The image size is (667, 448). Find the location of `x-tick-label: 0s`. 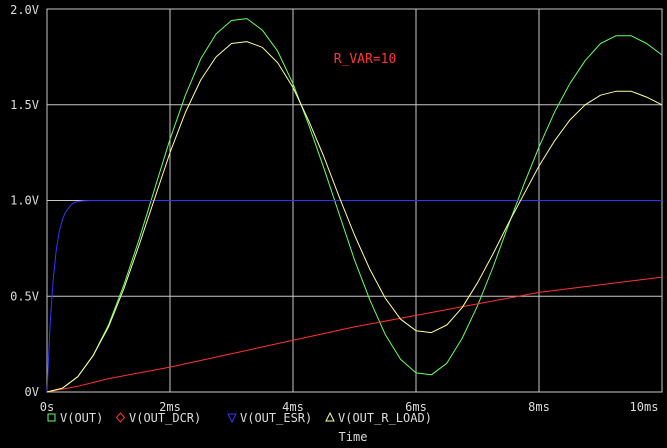

x-tick-label: 0s is located at coordinates (47, 407).